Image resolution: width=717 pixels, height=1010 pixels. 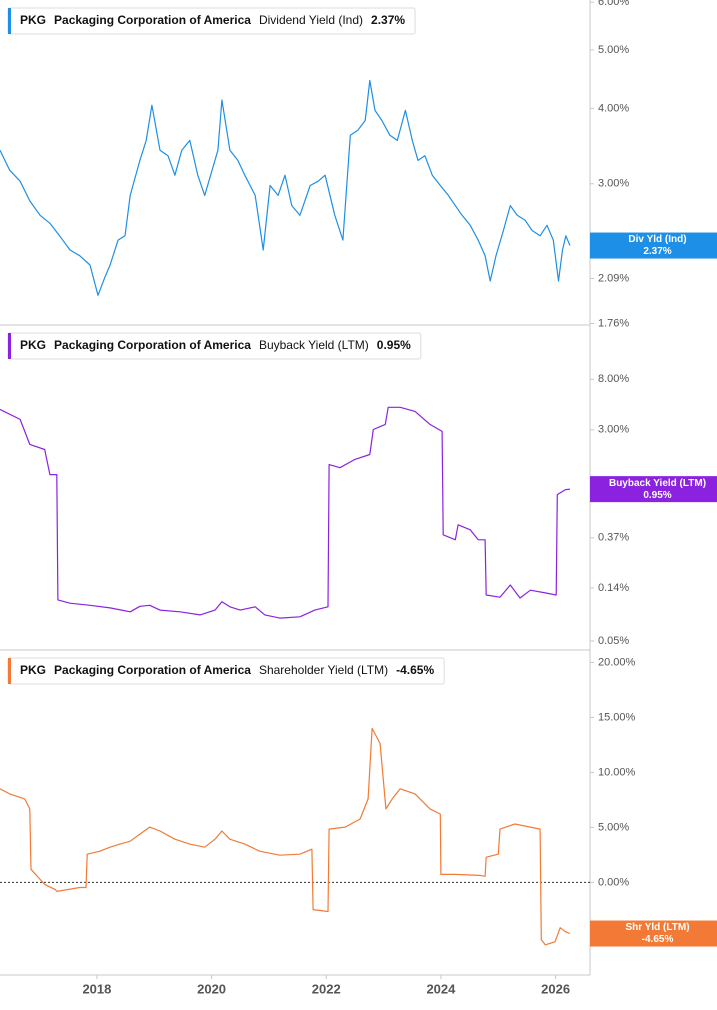 I want to click on y-tick-label: 0.00%, so click(x=613, y=882).